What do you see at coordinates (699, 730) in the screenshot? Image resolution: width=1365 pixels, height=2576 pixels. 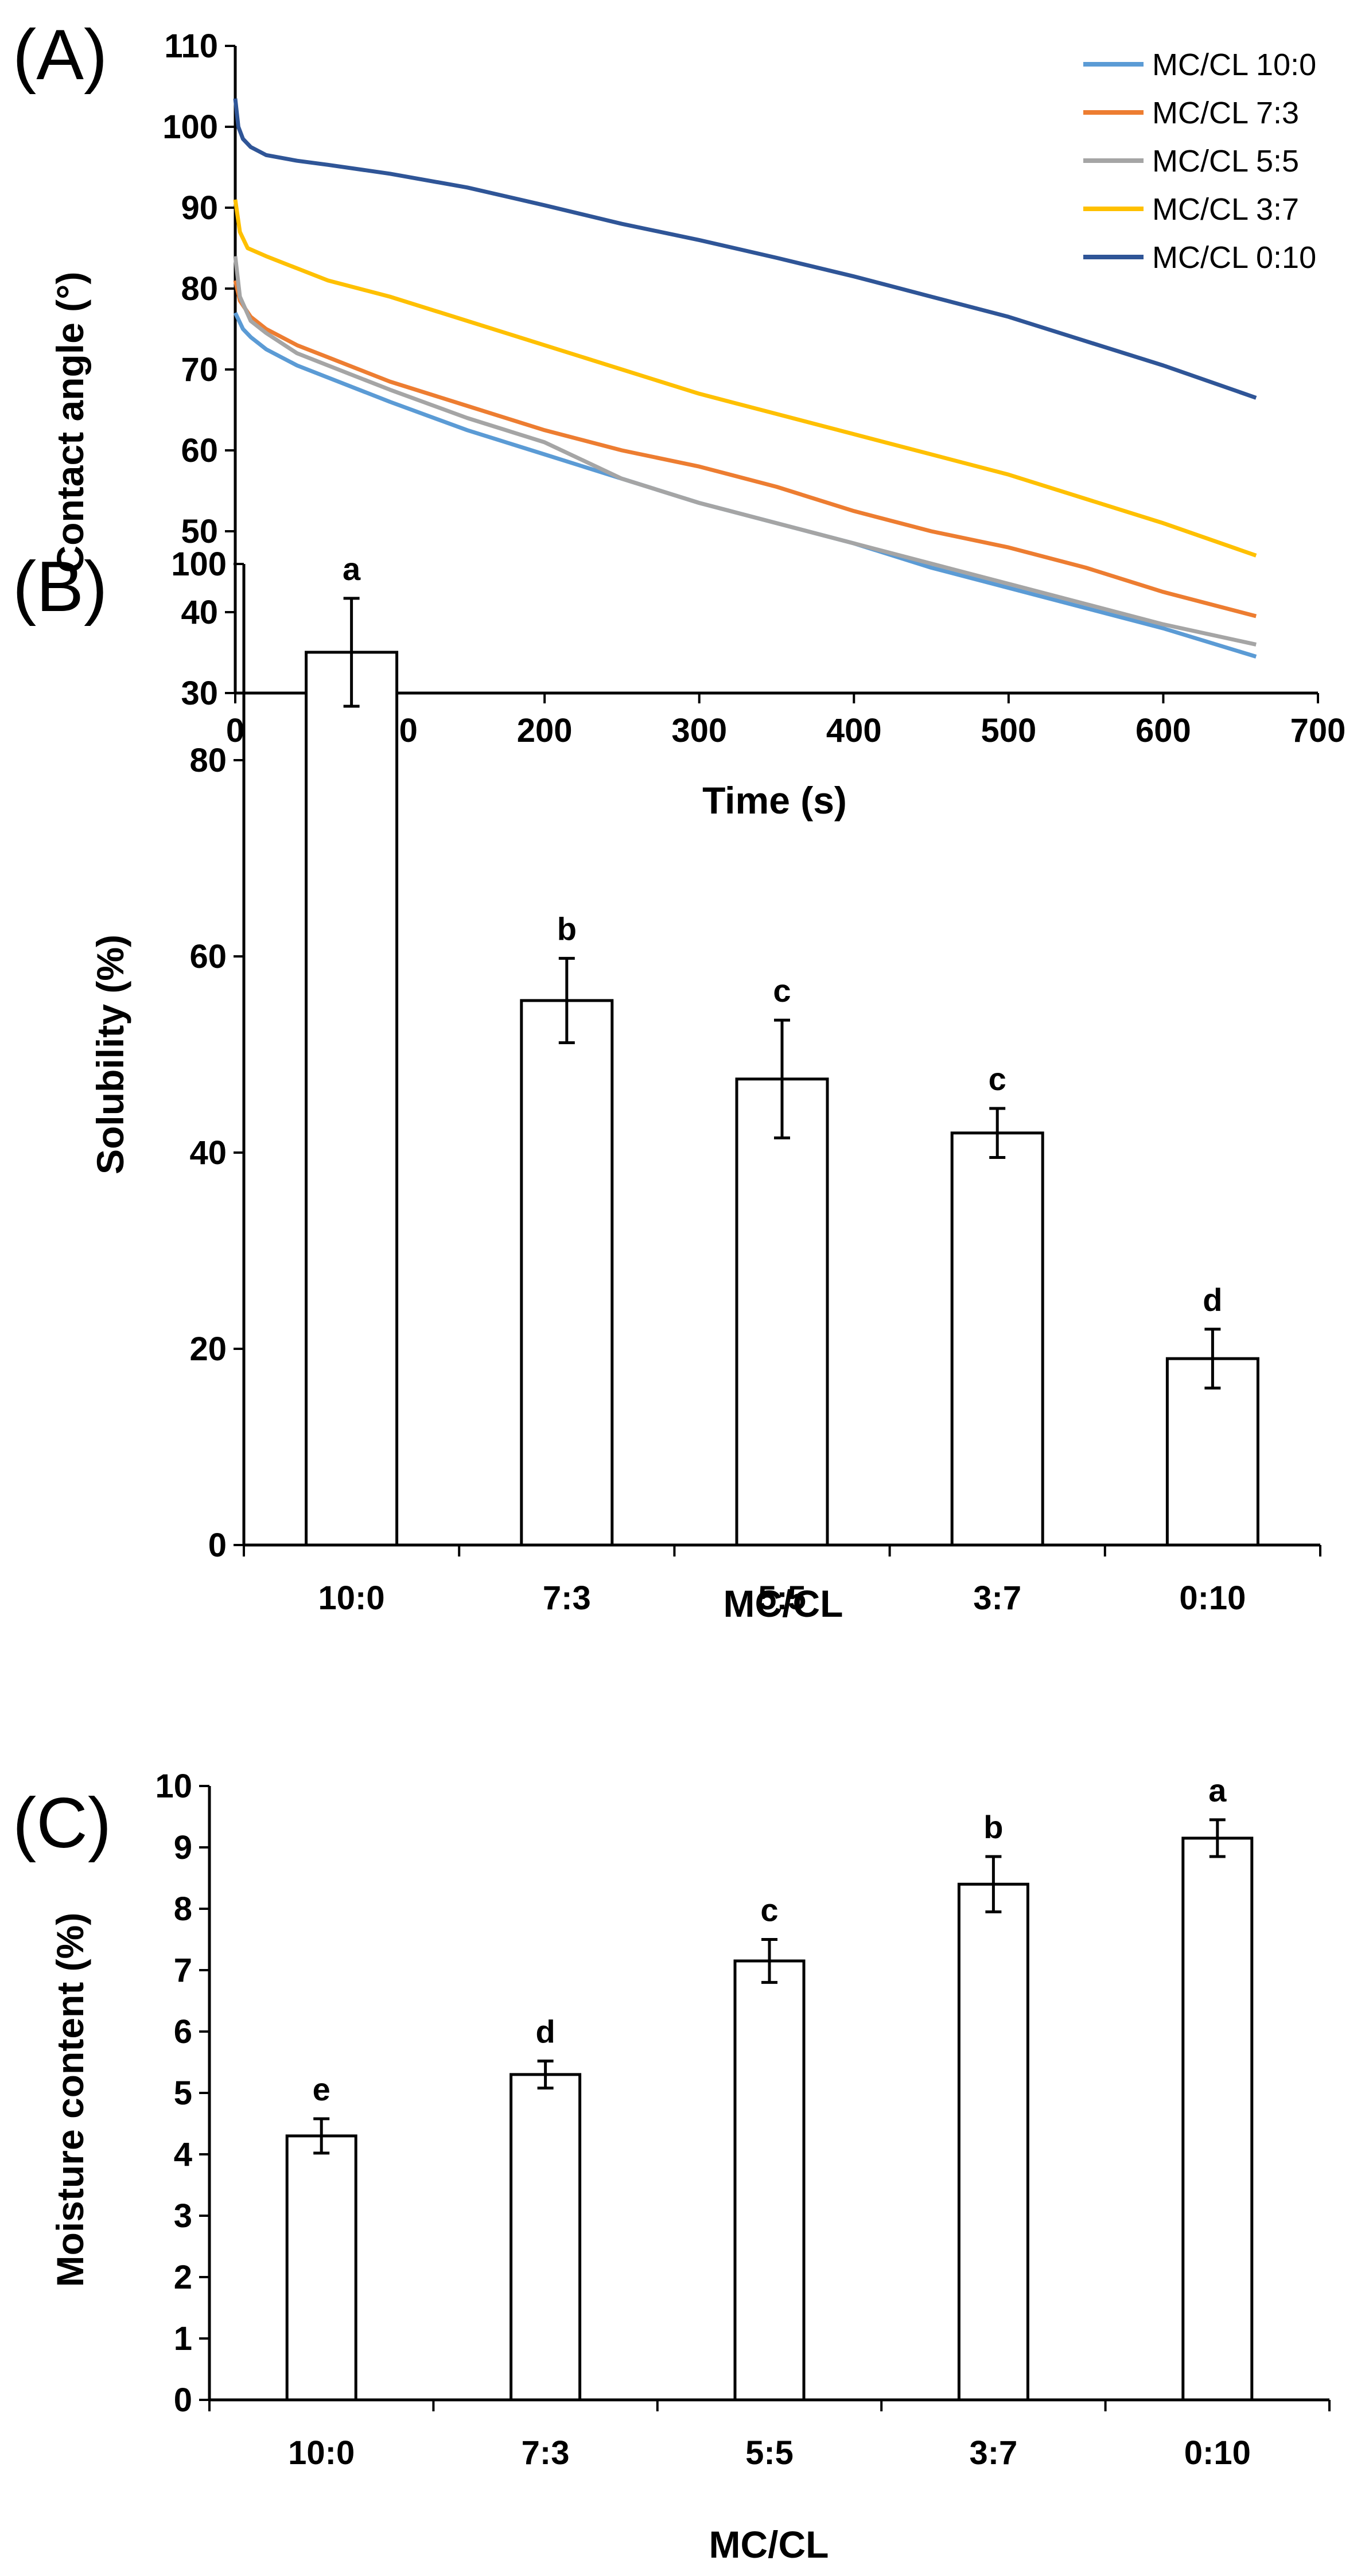 I see `panel-a-x-tick-label: 300` at bounding box center [699, 730].